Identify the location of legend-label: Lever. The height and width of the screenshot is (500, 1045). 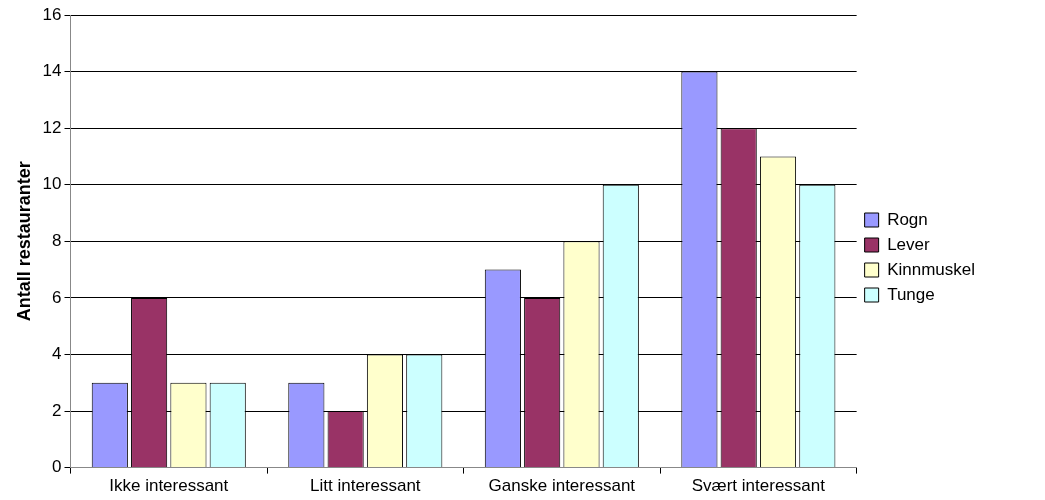
(908, 244).